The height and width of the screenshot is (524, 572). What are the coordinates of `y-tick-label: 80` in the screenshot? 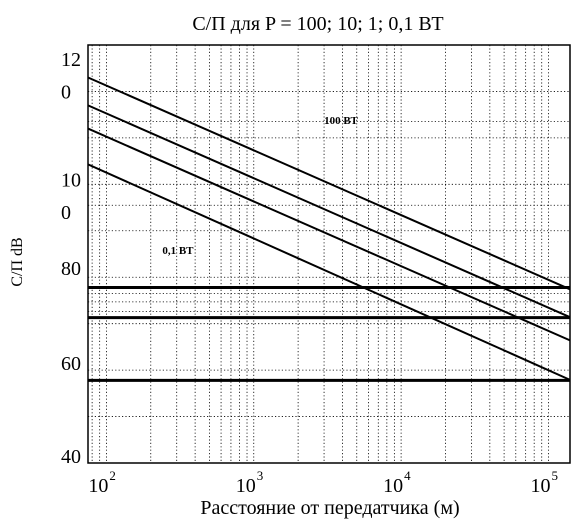 It's located at (71, 269).